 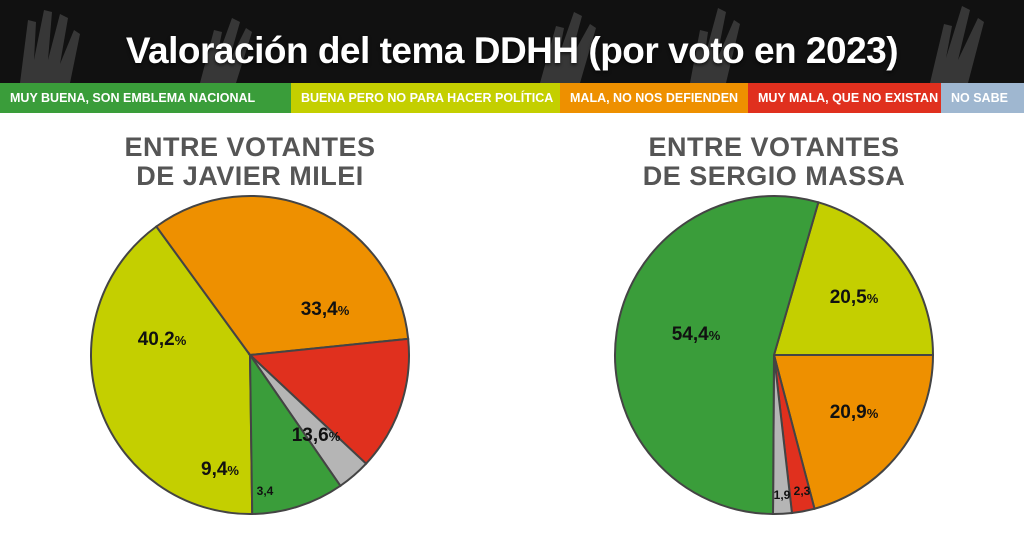 I want to click on legend-item-muy-buena: MUY BUENA, SON EMBLEMA NACIONAL, so click(x=145, y=98).